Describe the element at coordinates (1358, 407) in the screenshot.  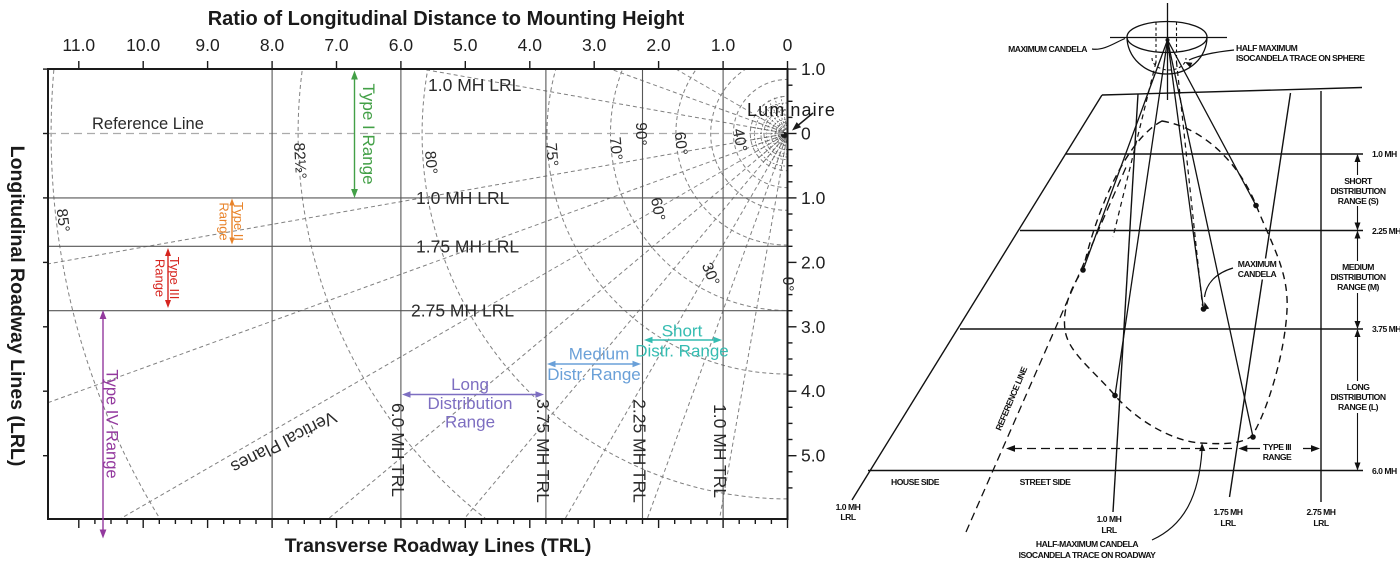
I see `svg-text: RANGE (L)` at that location.